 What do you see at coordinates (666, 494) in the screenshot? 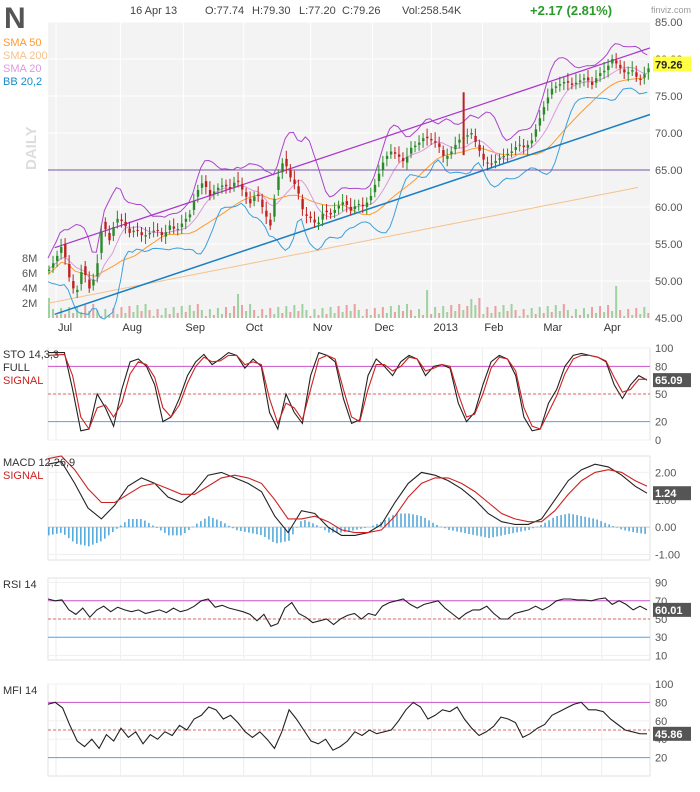
I see `indicator-last-value: 1.24` at bounding box center [666, 494].